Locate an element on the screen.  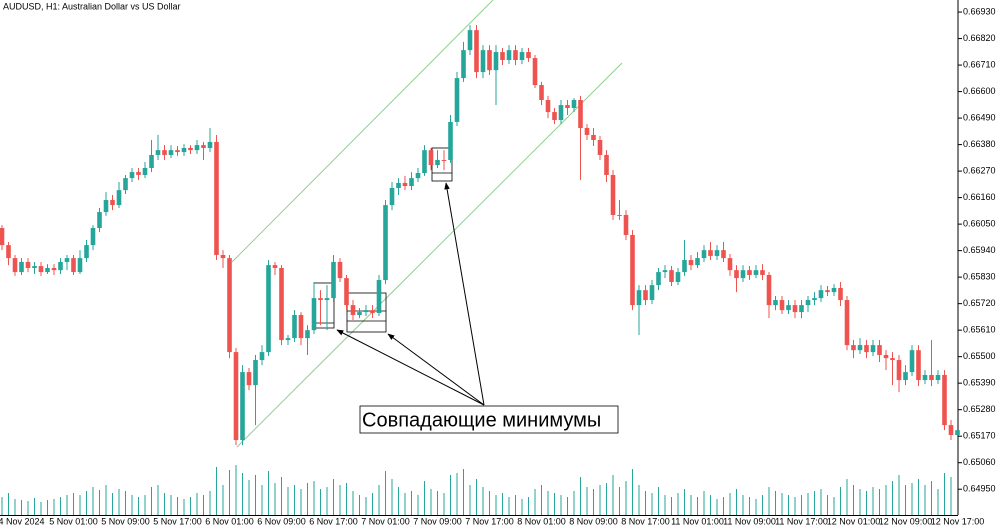
x-tick-label: 8 Nov 09:00 is located at coordinates (593, 521).